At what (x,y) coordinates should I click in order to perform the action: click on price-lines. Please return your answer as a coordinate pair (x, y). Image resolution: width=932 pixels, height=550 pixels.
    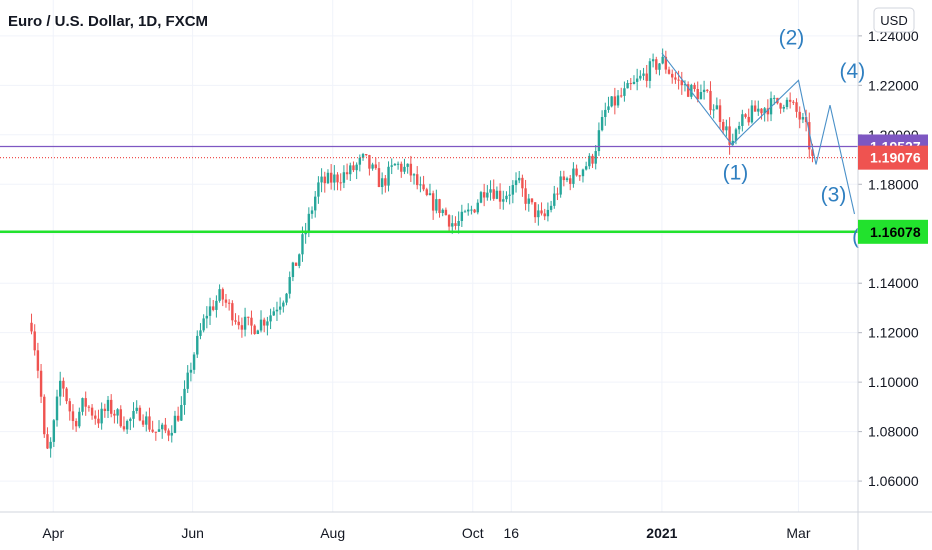
    Looking at the image, I should click on (429, 189).